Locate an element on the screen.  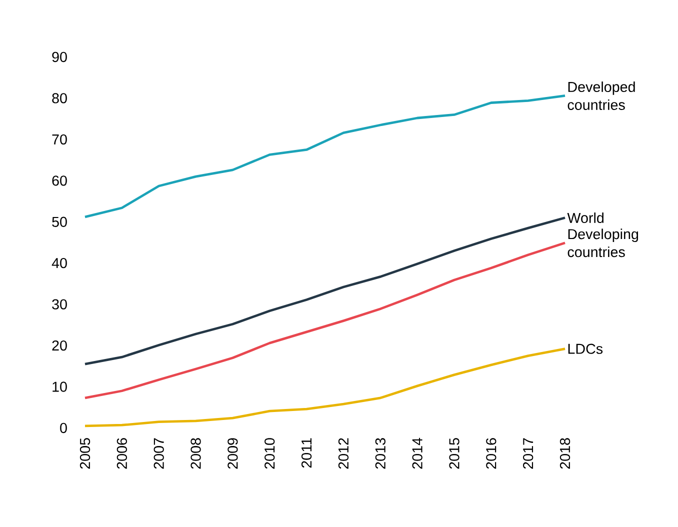
x-tick-label: 2014 is located at coordinates (417, 453).